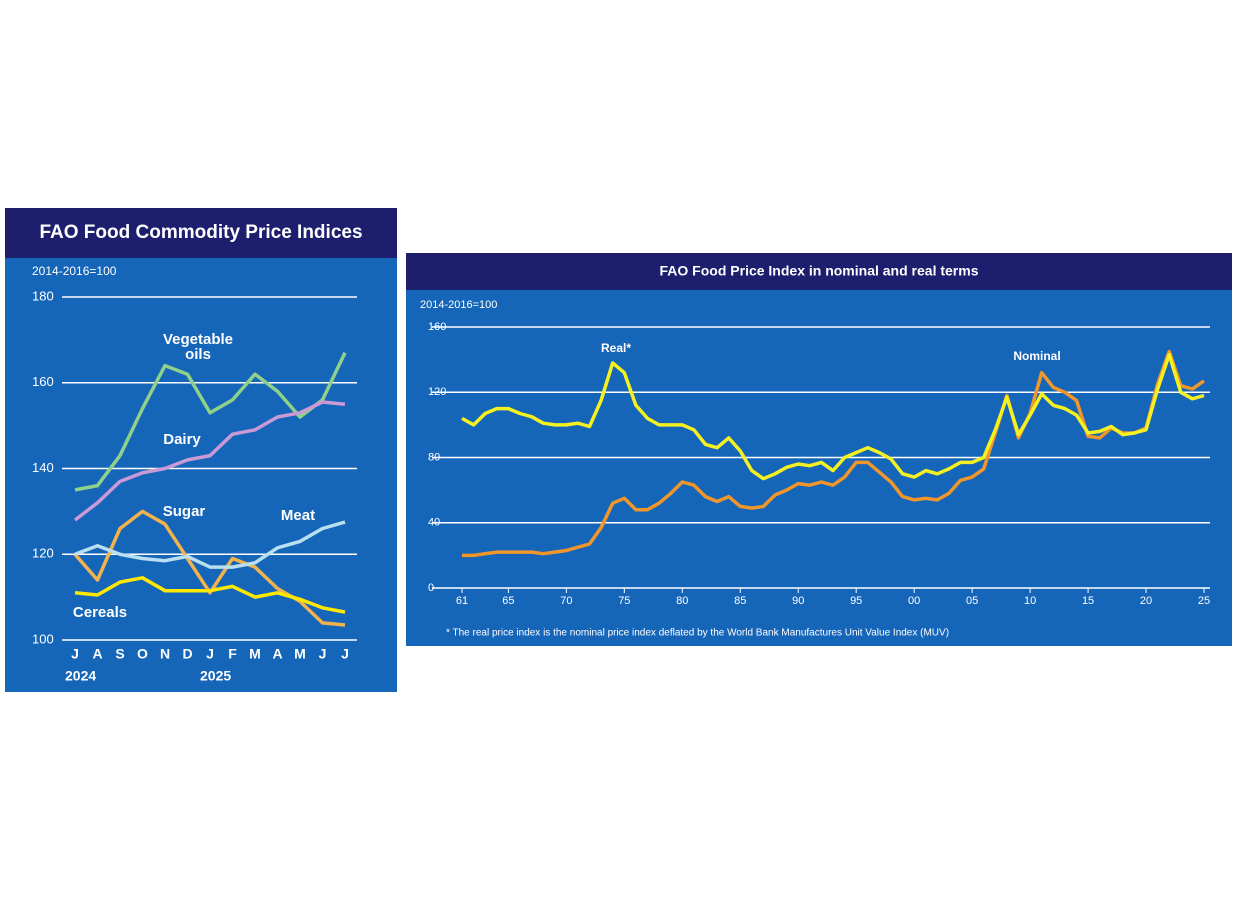  Describe the element at coordinates (1146, 601) in the screenshot. I see `x-tick-label: 20` at that location.